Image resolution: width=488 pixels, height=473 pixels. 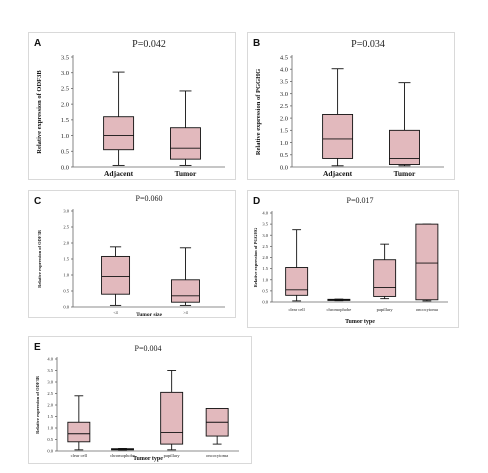 I want to click on panel-e-ytick-label: 2.0, so click(x=50, y=405).